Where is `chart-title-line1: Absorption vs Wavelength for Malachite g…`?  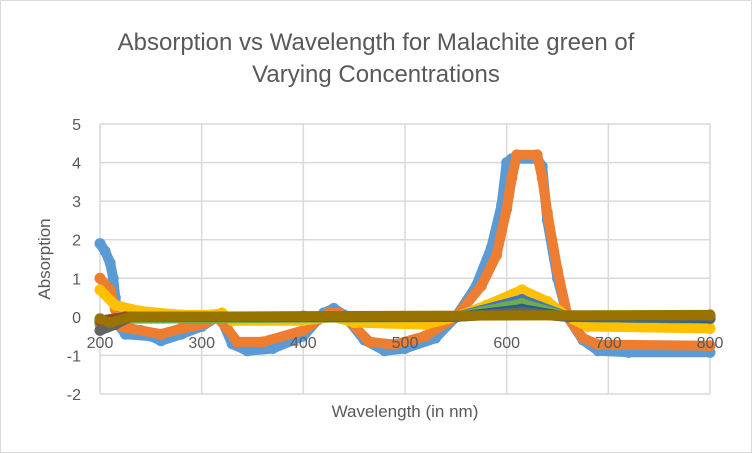
chart-title-line1: Absorption vs Wavelength for Malachite g… is located at coordinates (376, 42).